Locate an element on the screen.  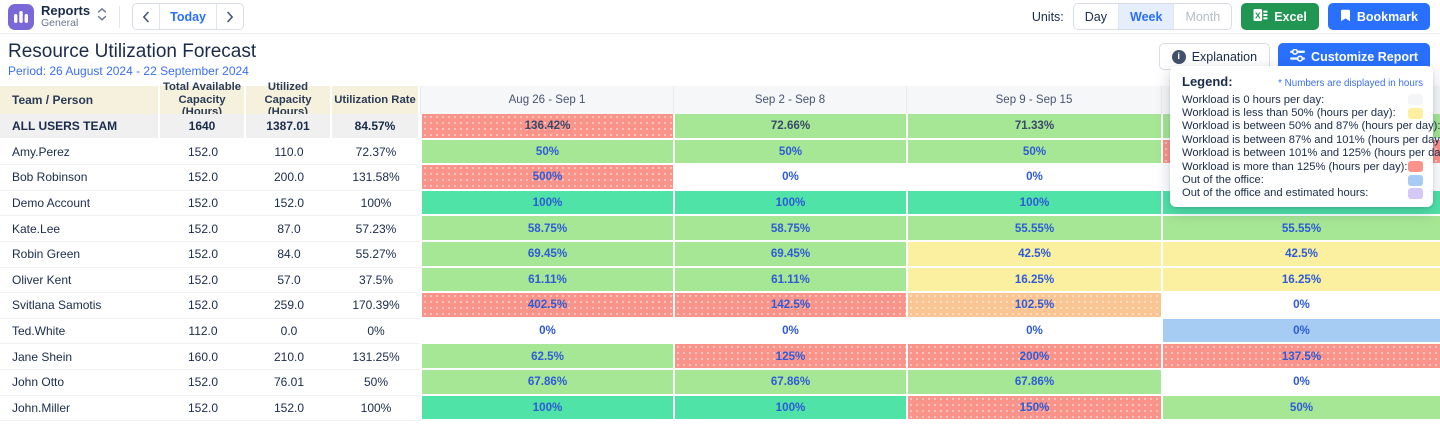
legend-item: Out of the office and estimated hours: is located at coordinates (1302, 193).